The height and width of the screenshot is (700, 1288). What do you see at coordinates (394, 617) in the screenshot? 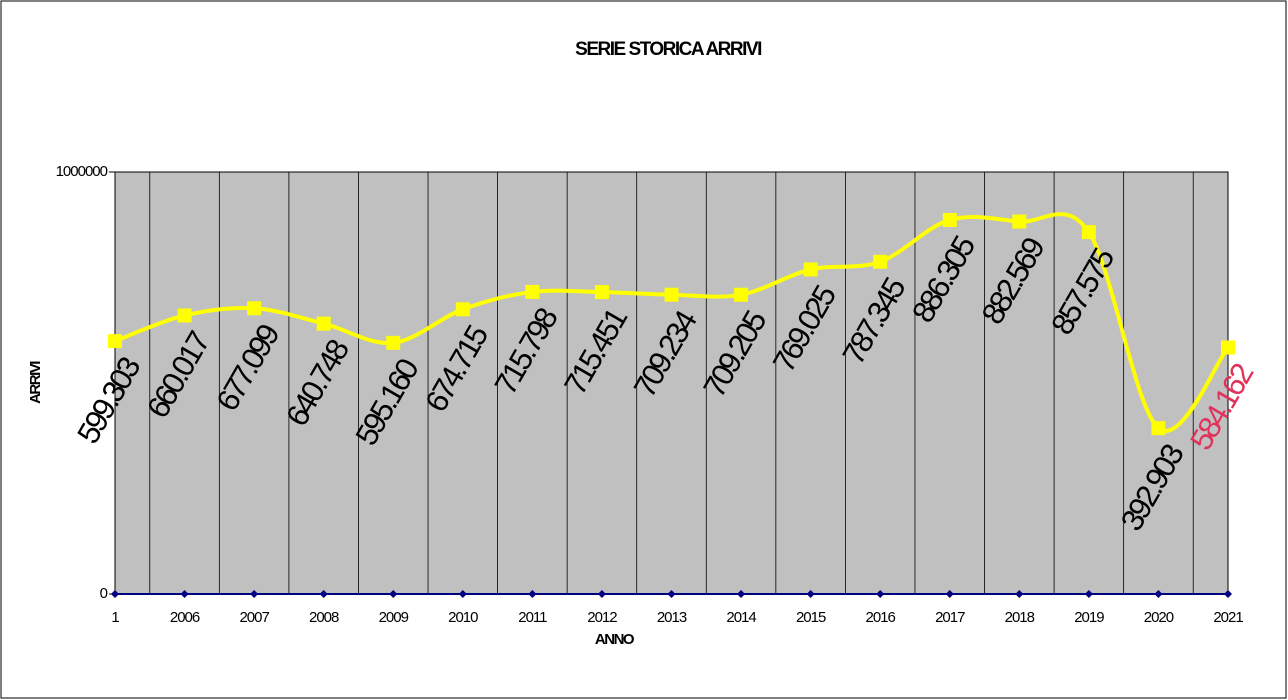
I see `x-tick-label: 2009` at bounding box center [394, 617].